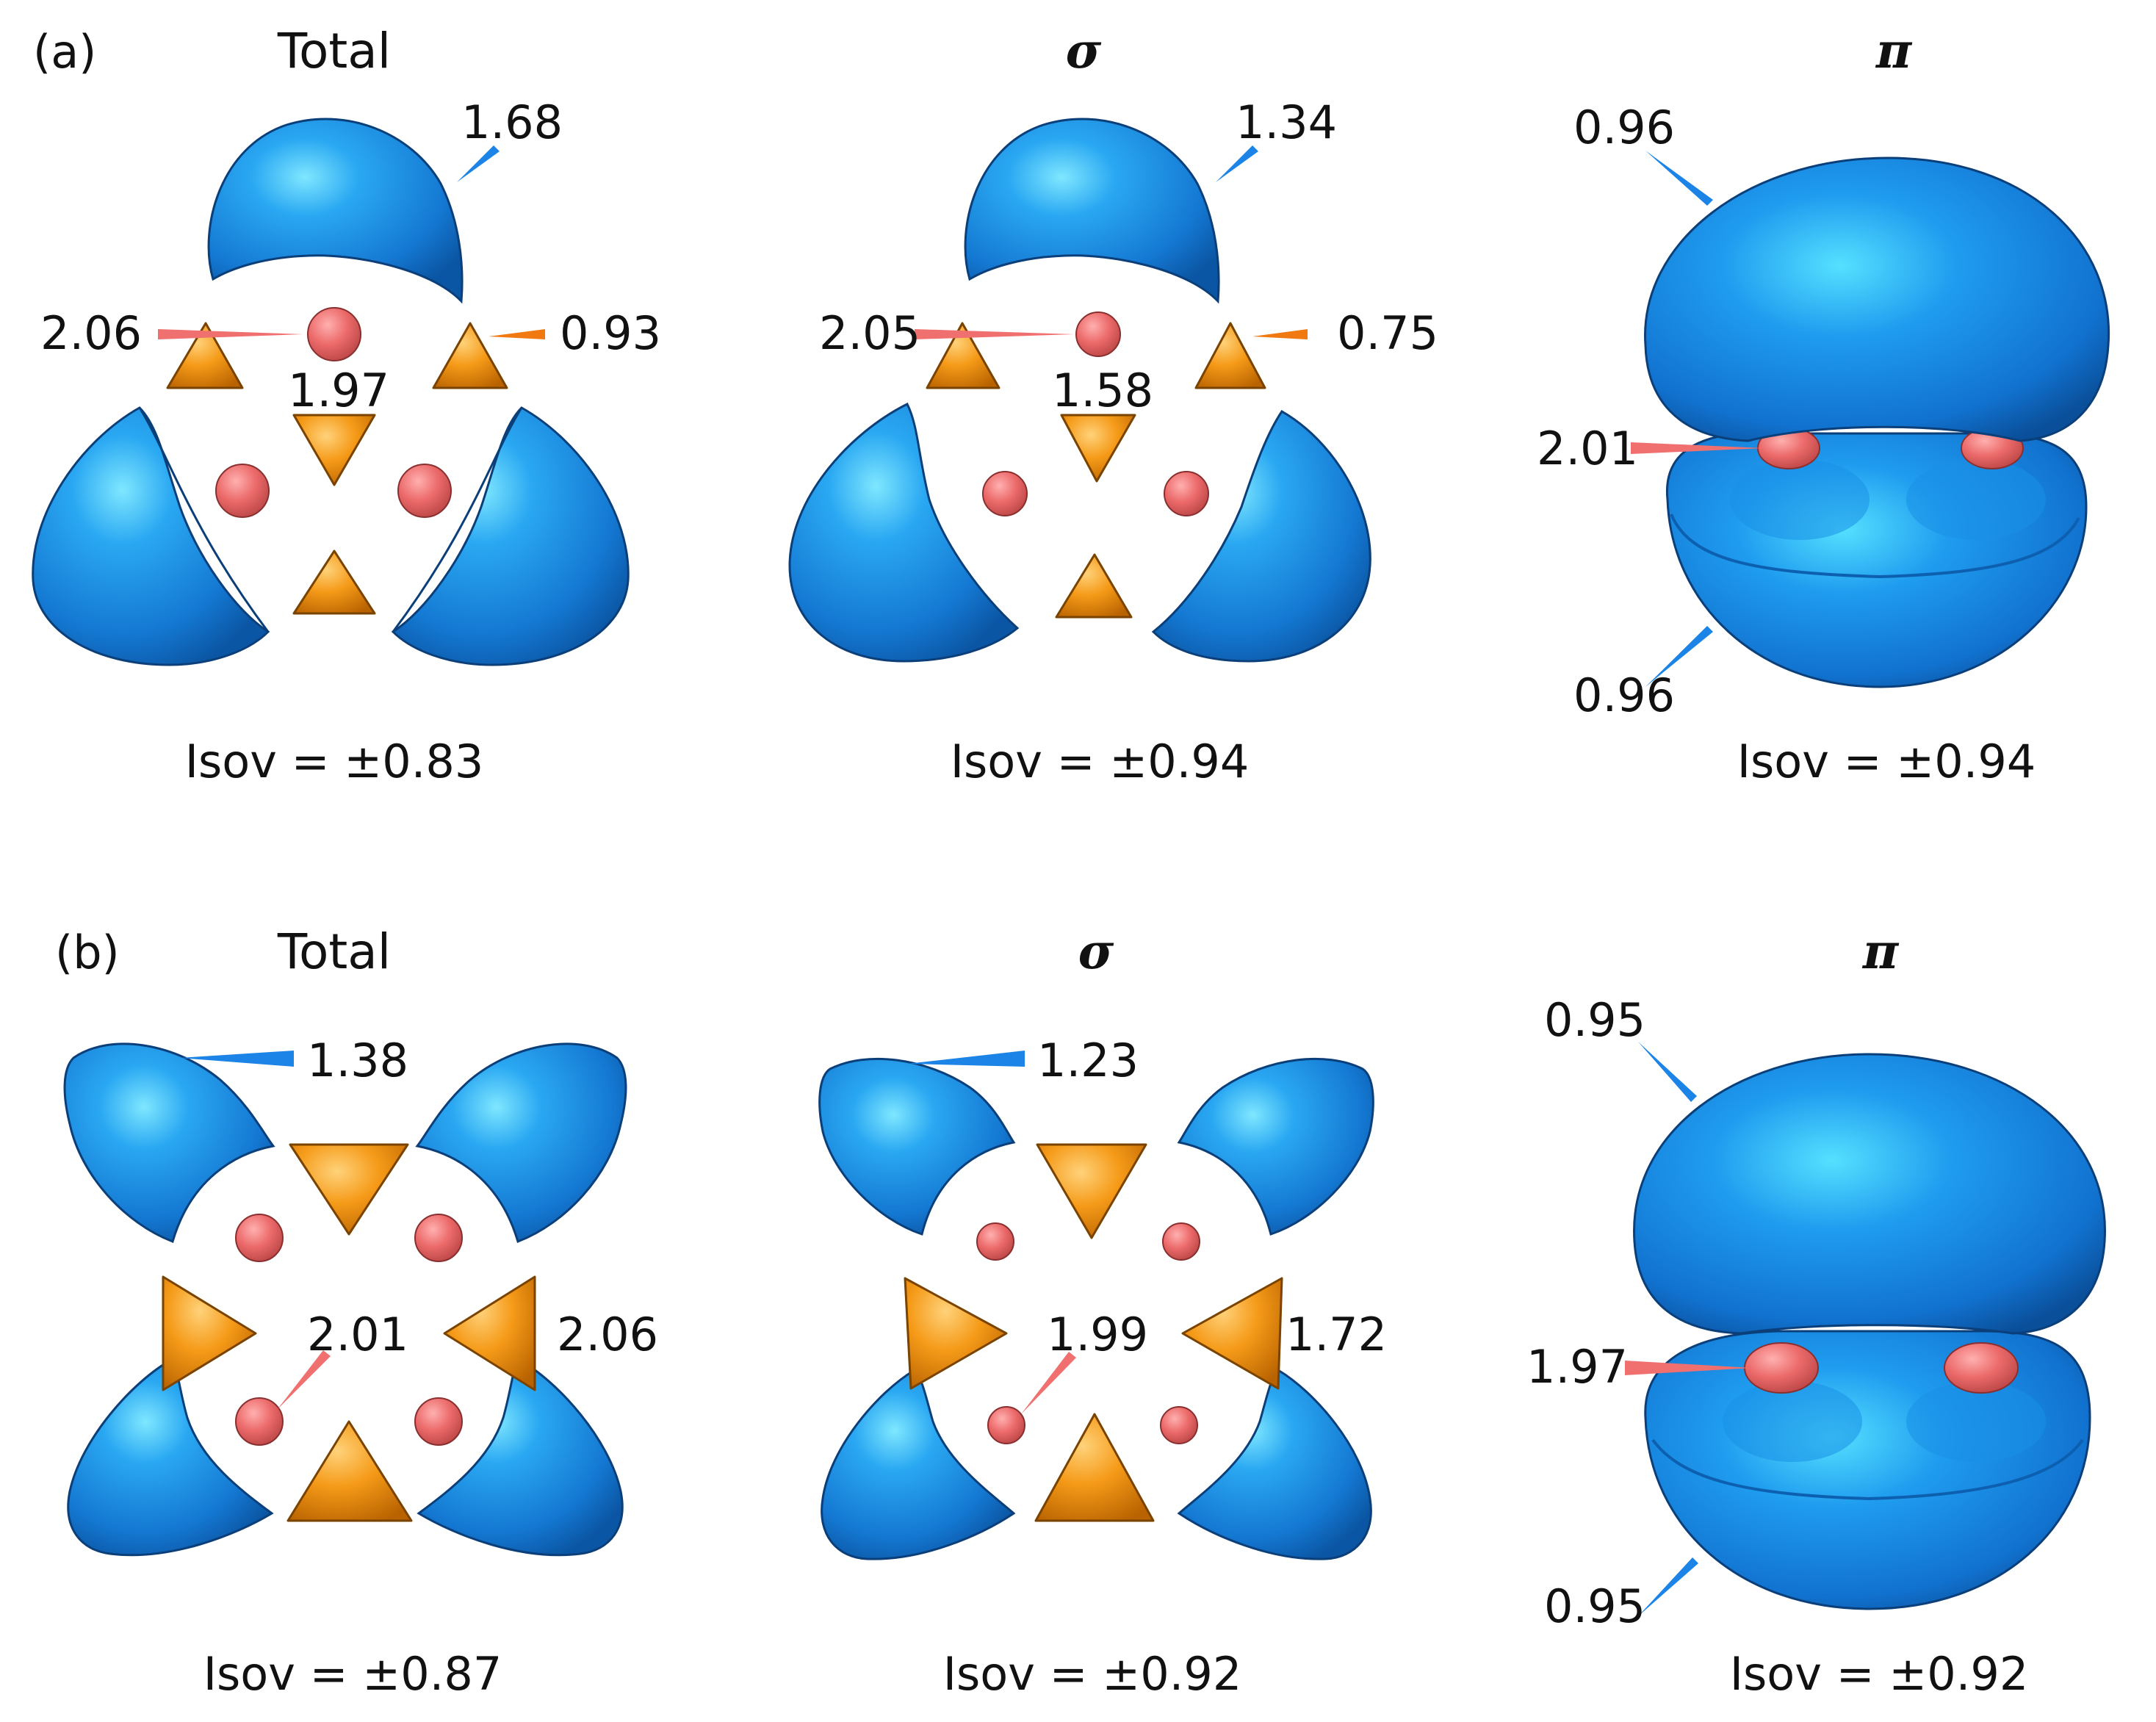 The width and height of the screenshot is (2156, 1722). What do you see at coordinates (151, 536) in the screenshot?
I see `blue-basin-left` at bounding box center [151, 536].